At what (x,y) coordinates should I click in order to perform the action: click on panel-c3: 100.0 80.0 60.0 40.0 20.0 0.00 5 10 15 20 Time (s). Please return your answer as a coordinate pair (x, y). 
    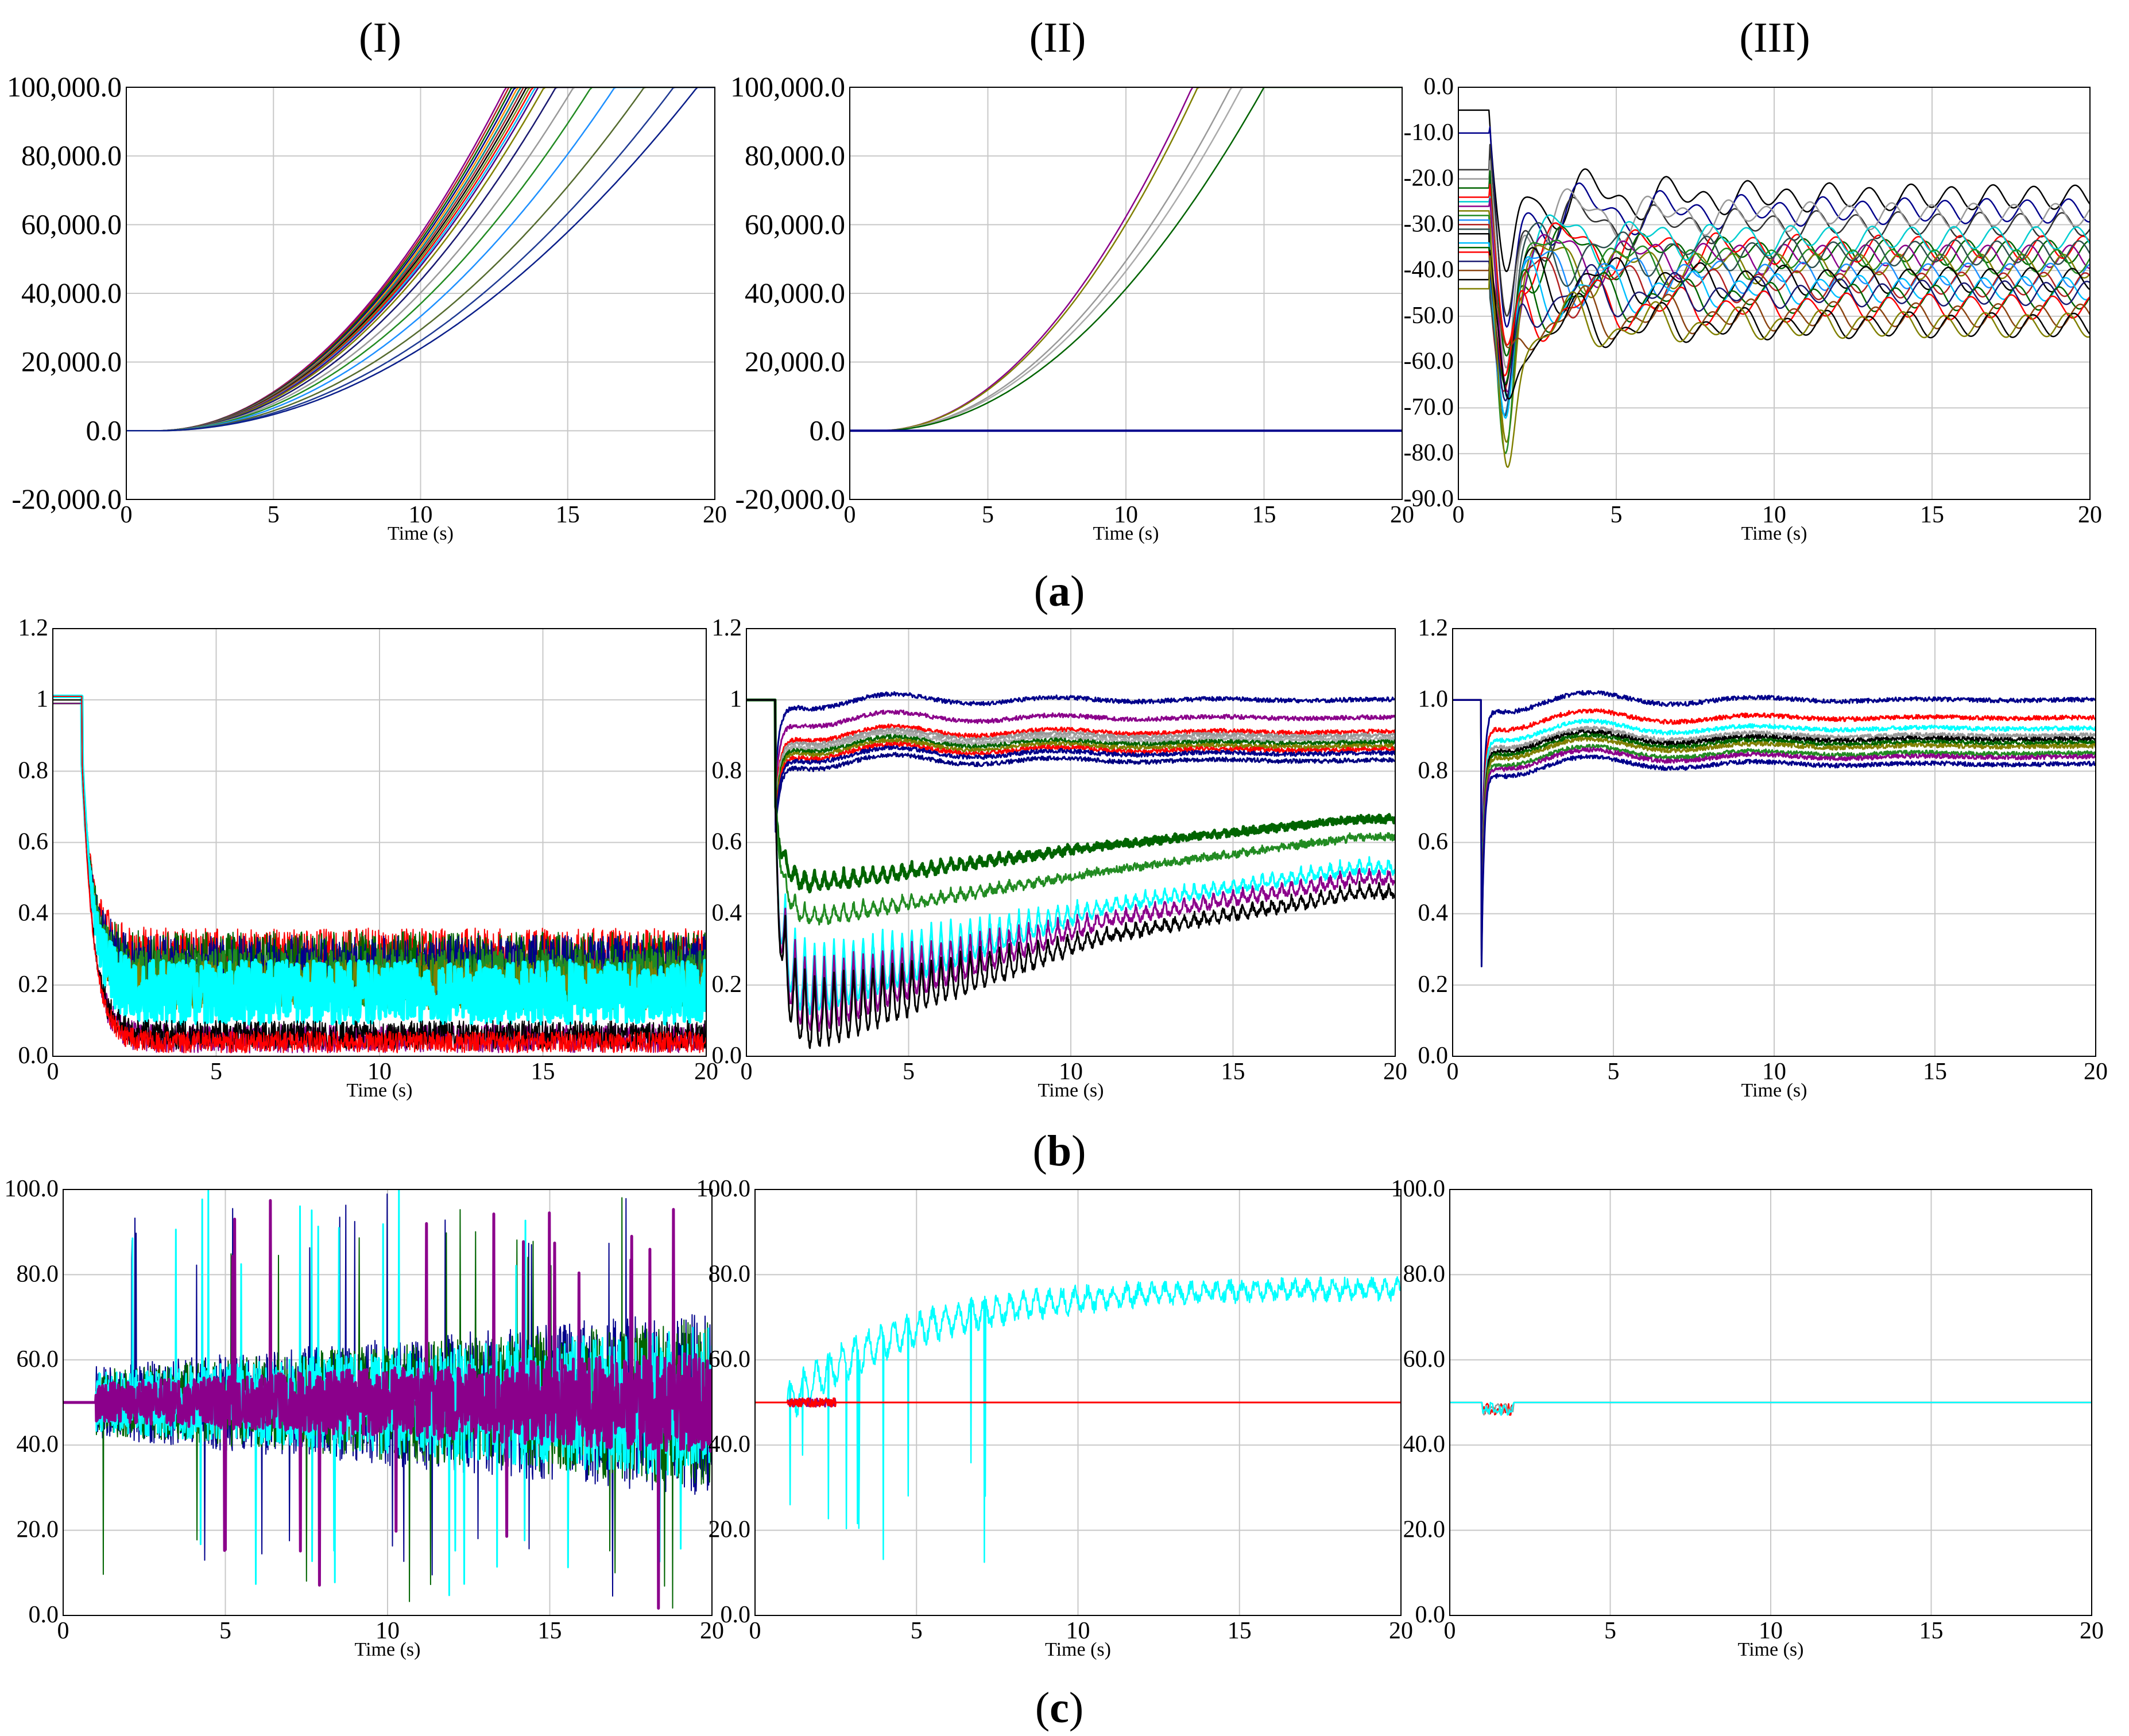
    Looking at the image, I should click on (1748, 1418).